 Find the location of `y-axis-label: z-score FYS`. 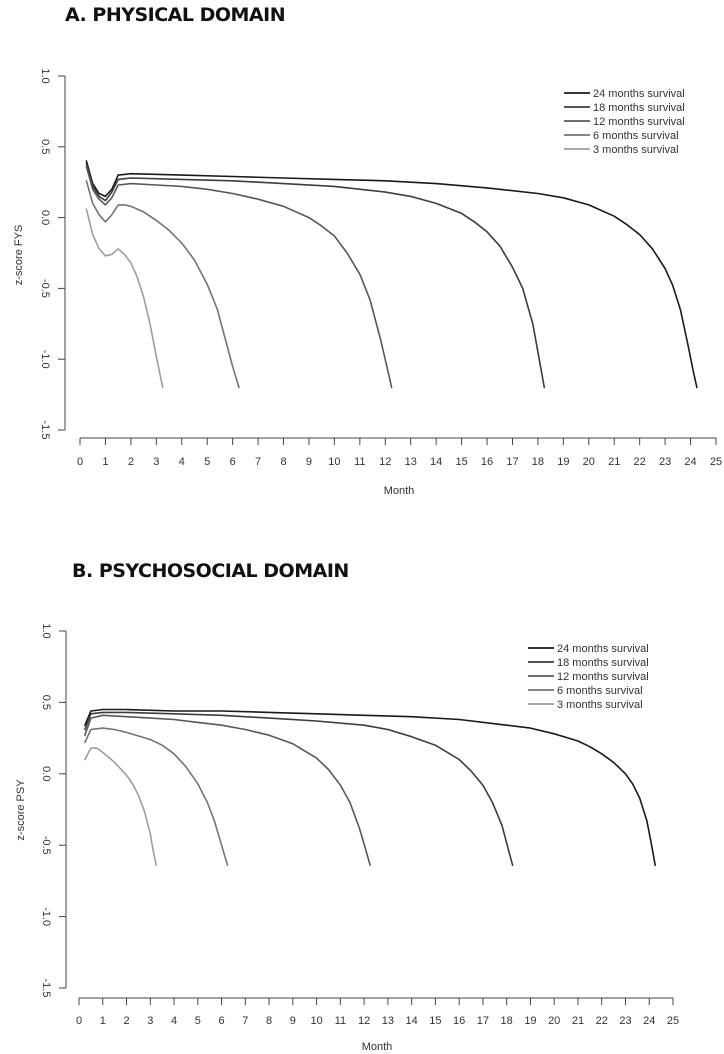

y-axis-label: z-score FYS is located at coordinates (19, 255).